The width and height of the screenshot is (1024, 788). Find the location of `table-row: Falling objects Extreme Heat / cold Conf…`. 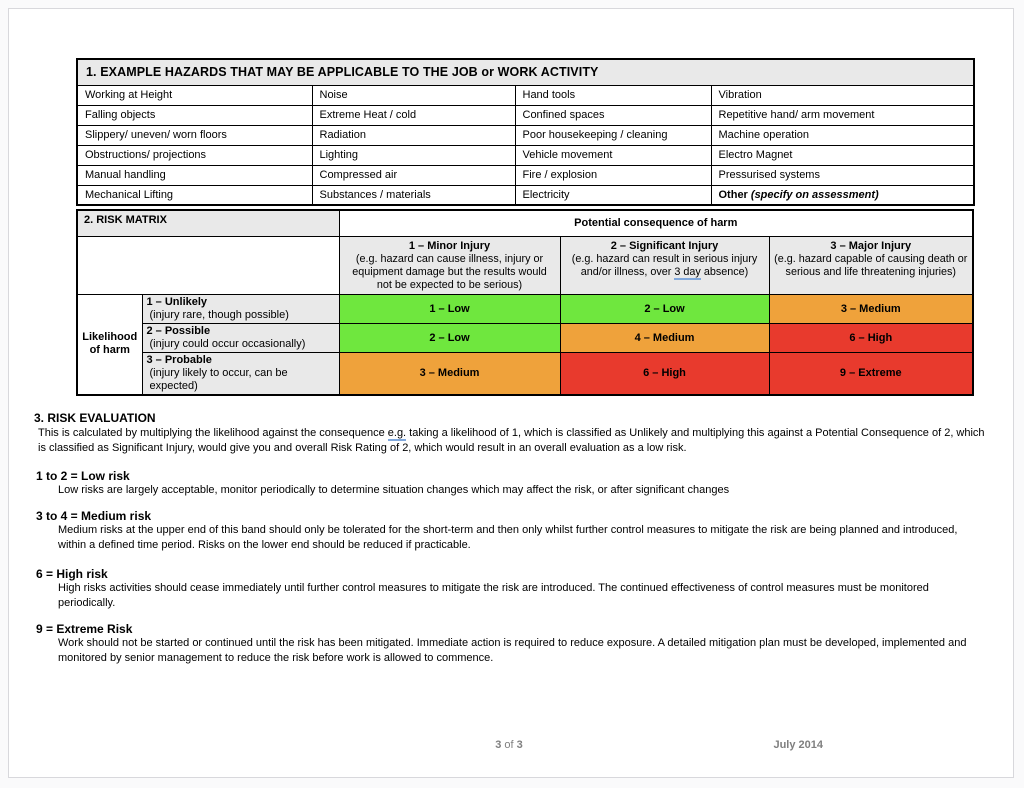

table-row: Falling objects Extreme Heat / cold Conf… is located at coordinates (525, 115).